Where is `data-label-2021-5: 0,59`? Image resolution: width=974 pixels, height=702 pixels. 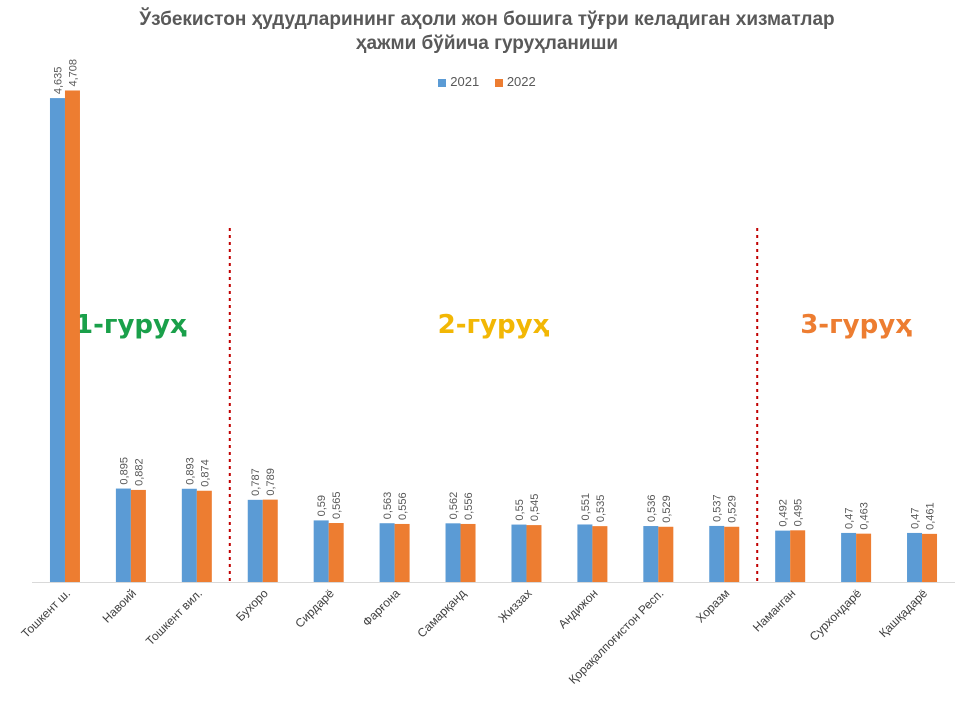
data-label-2021-5: 0,59 is located at coordinates (322, 505).